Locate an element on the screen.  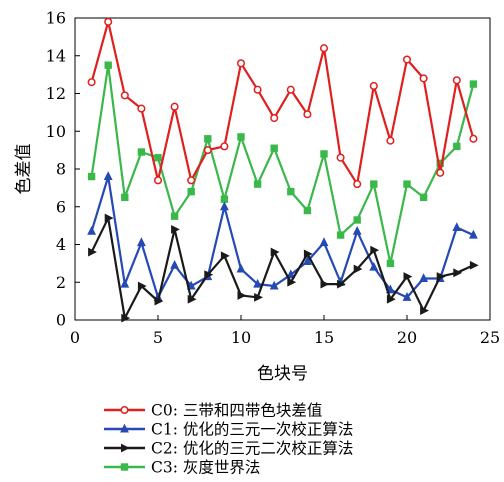
legend-label: C3: 灰度世界法 is located at coordinates (205, 468).